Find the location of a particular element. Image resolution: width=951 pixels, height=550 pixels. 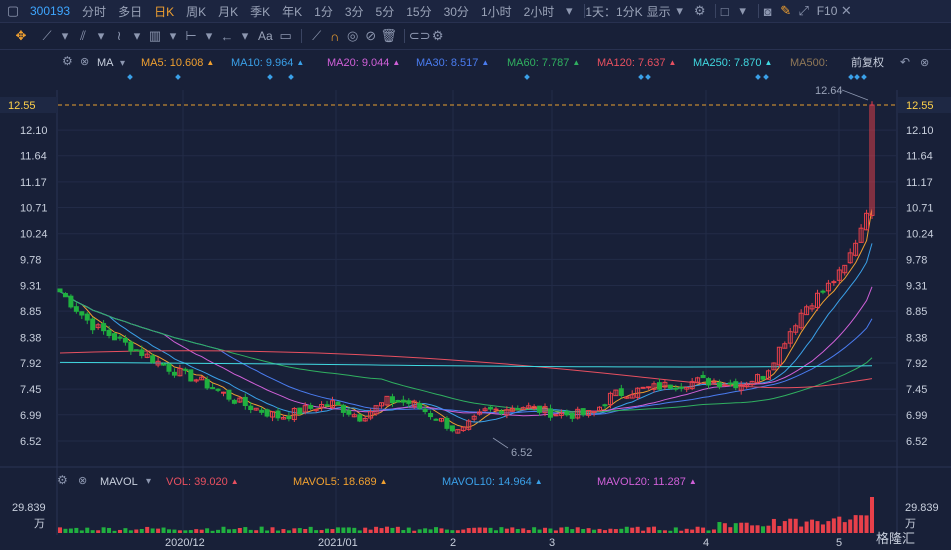

period-tab: 30分 is located at coordinates (456, 11).